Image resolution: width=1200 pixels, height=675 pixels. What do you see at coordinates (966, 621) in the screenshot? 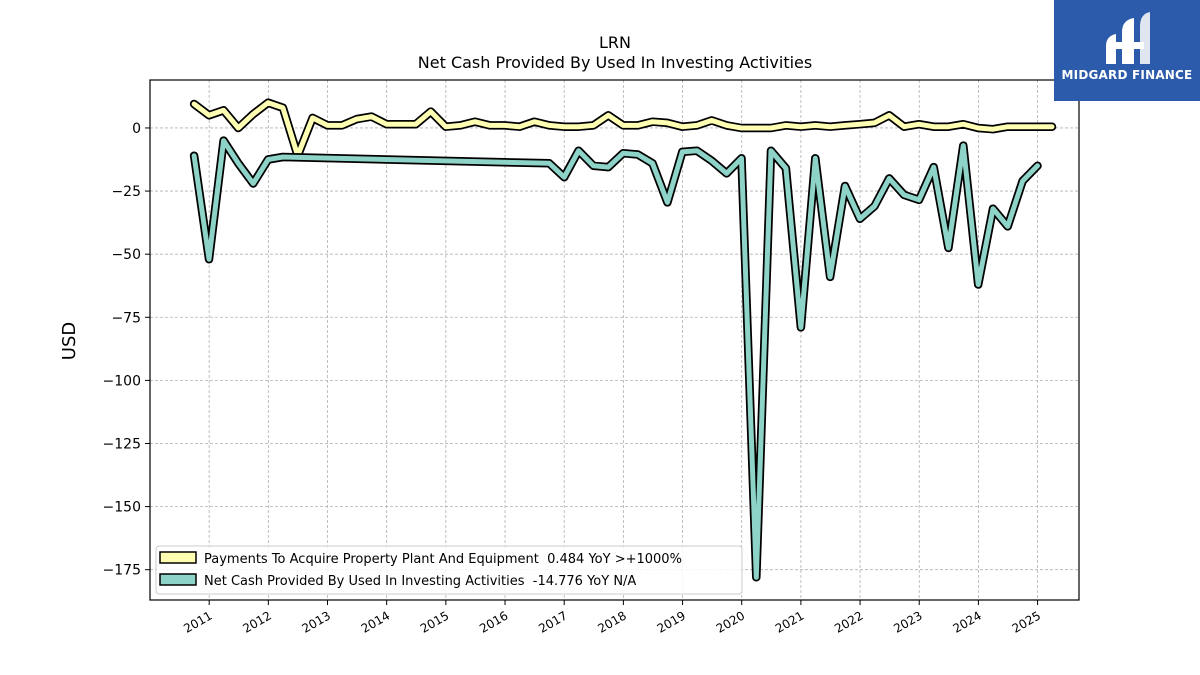
I see `x-tick-label: 2024` at bounding box center [966, 621].